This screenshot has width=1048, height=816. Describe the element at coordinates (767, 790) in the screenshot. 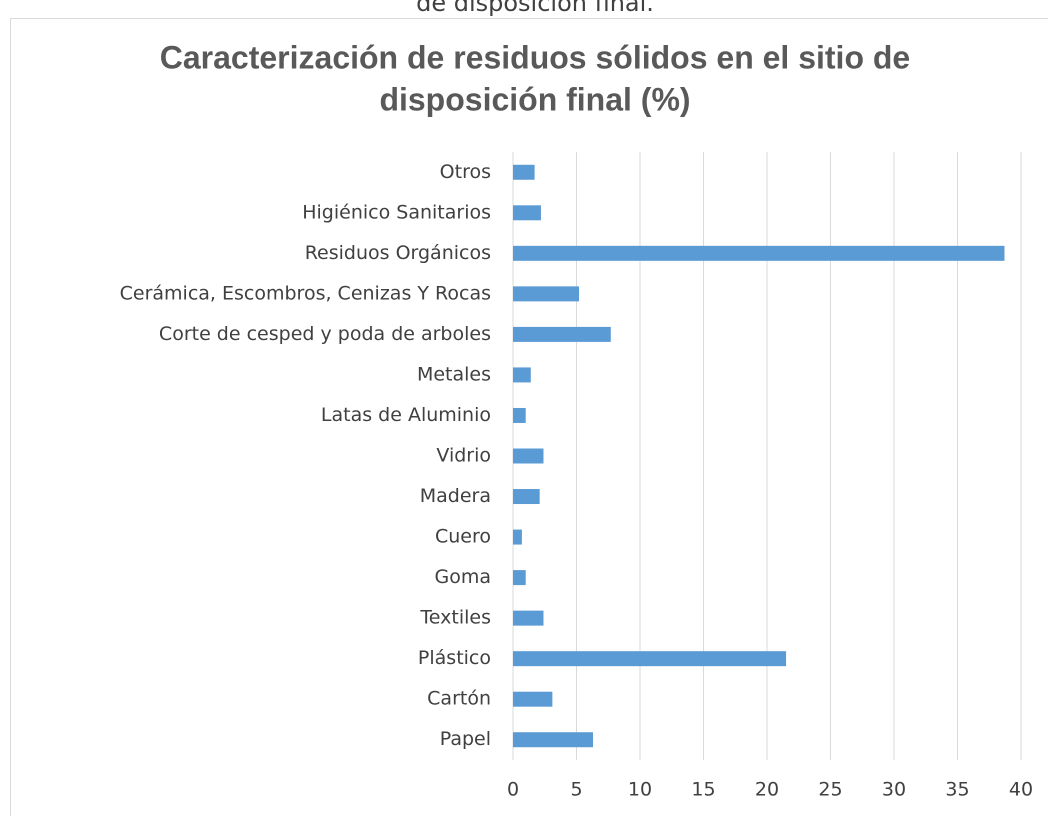

I see `x-tick-label: 20` at that location.